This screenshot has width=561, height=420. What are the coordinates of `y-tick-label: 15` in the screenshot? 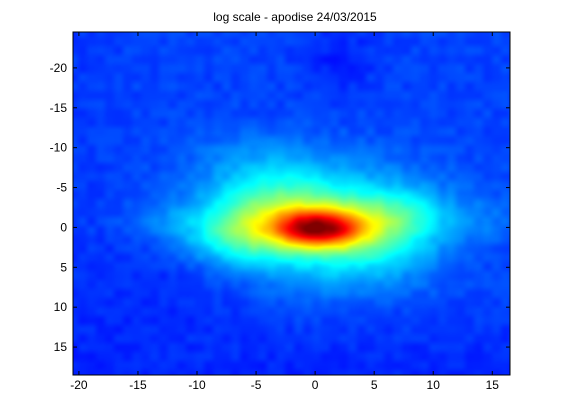 It's located at (61, 347).